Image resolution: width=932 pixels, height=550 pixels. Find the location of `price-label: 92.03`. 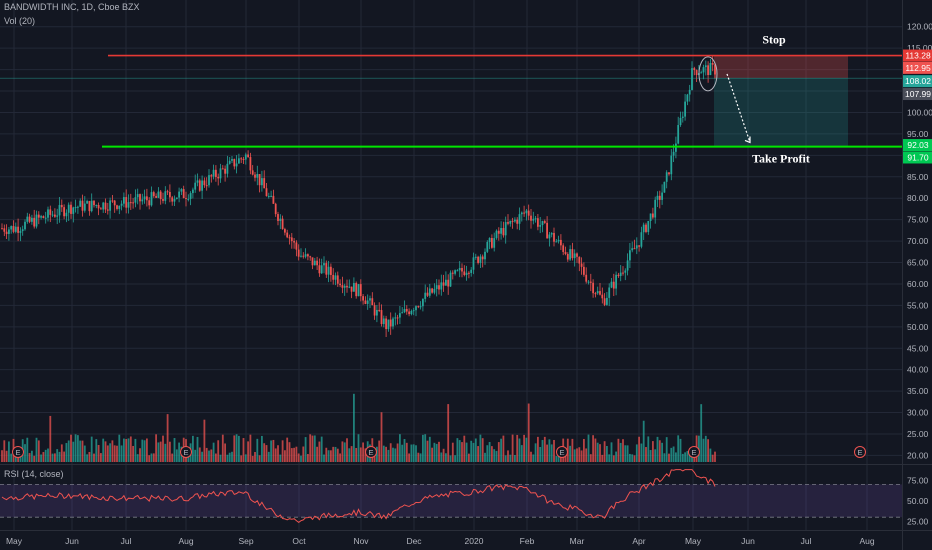

price-label: 92.03 is located at coordinates (918, 145).